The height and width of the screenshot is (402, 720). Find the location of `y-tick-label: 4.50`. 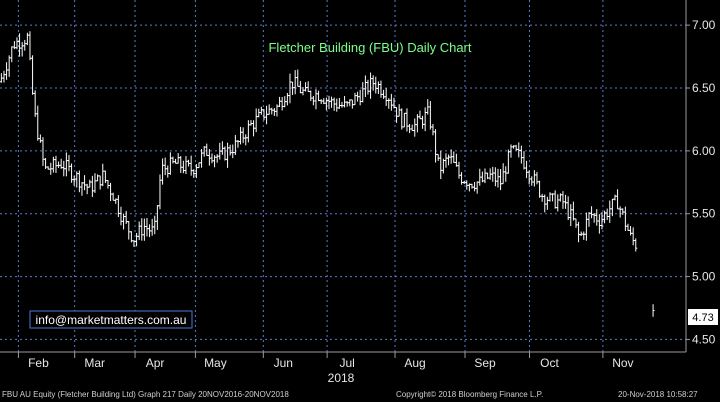

y-tick-label: 4.50 is located at coordinates (704, 339).